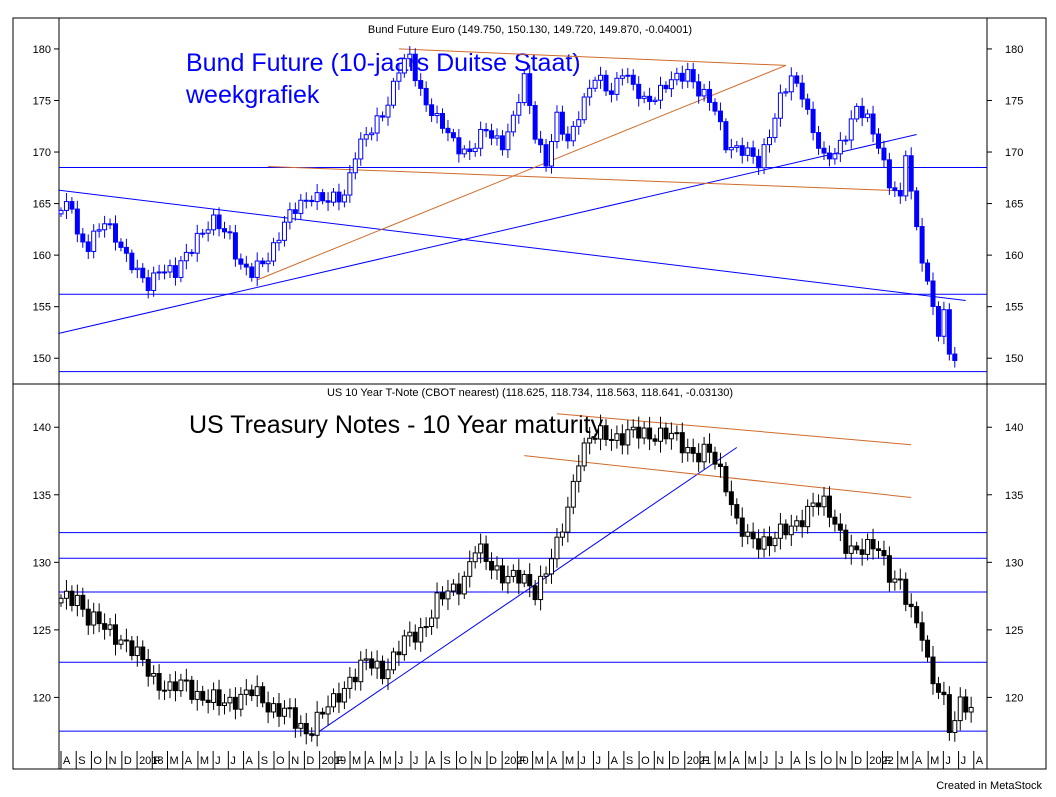  What do you see at coordinates (888, 761) in the screenshot?
I see `xtick-label: F` at bounding box center [888, 761].